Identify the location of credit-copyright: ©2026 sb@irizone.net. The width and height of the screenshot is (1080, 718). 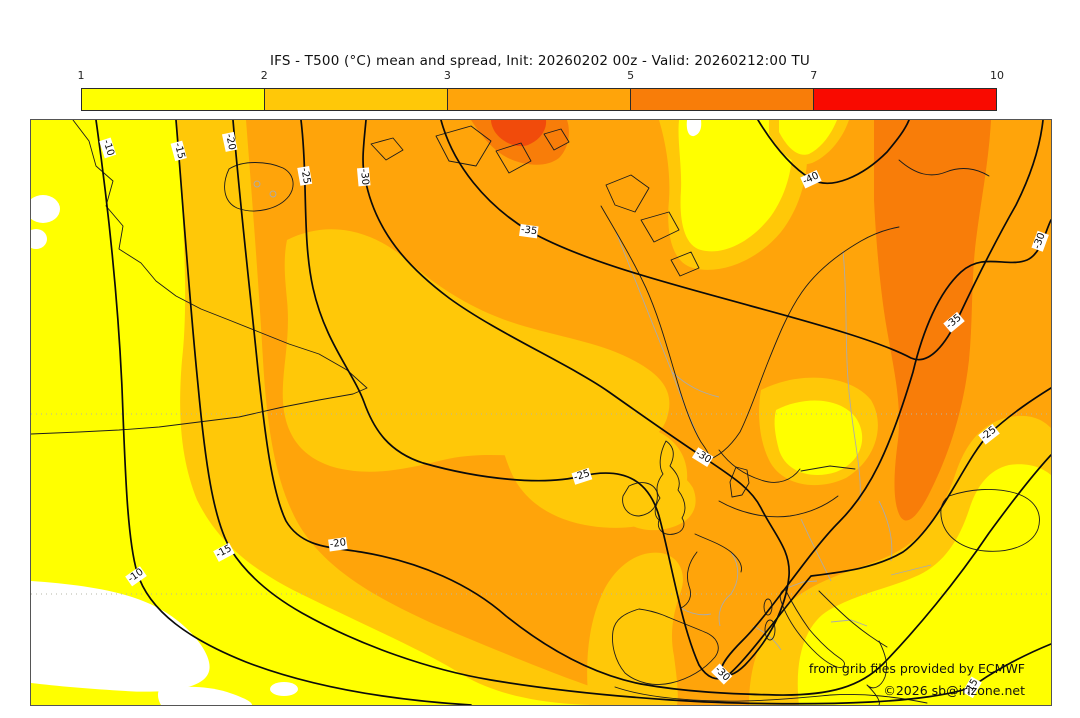
(954, 691).